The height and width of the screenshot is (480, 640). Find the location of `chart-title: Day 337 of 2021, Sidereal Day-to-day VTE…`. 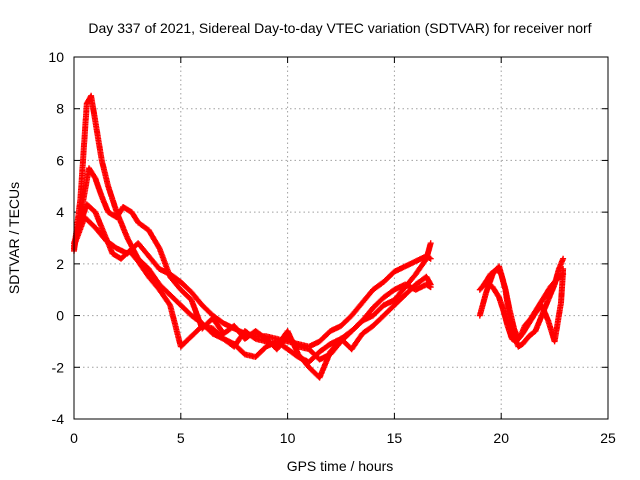

chart-title: Day 337 of 2021, Sidereal Day-to-day VTE… is located at coordinates (339, 28).